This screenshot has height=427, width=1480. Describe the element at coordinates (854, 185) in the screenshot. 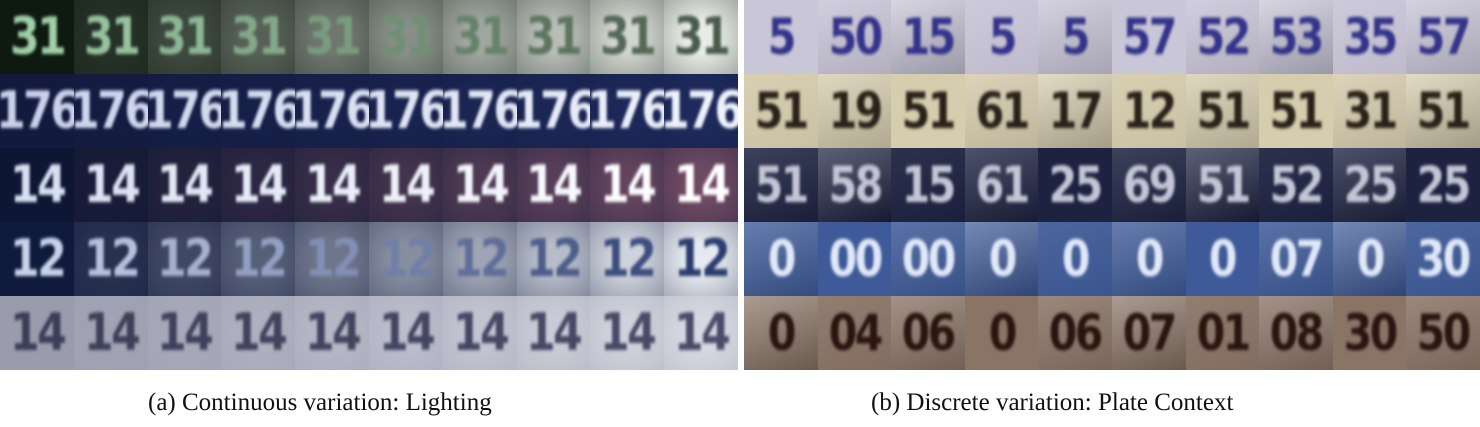

I see `sample-cell: 58` at that location.